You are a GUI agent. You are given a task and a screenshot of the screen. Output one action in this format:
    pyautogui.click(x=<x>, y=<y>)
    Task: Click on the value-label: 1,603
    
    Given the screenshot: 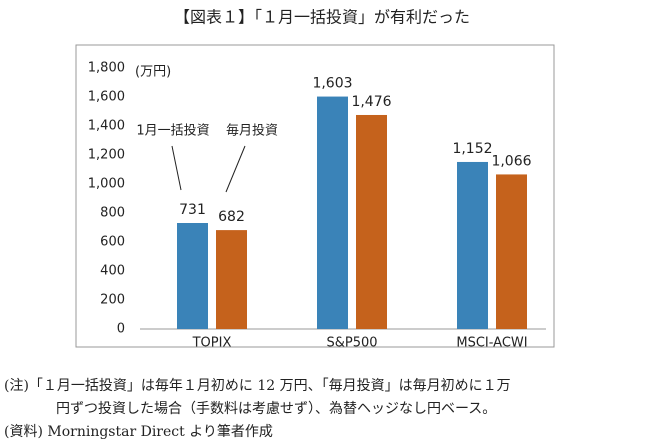 What is the action you would take?
    pyautogui.click(x=332, y=84)
    